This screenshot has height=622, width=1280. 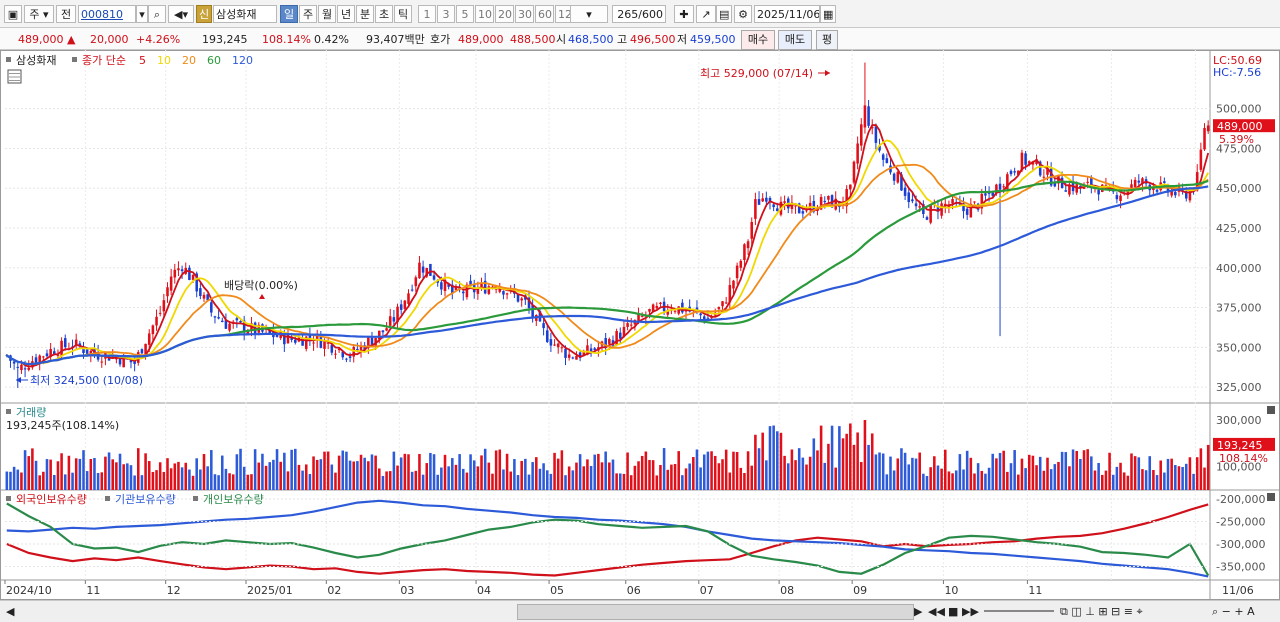 What do you see at coordinates (639, 14) in the screenshot?
I see `count-input: 265/600` at bounding box center [639, 14].